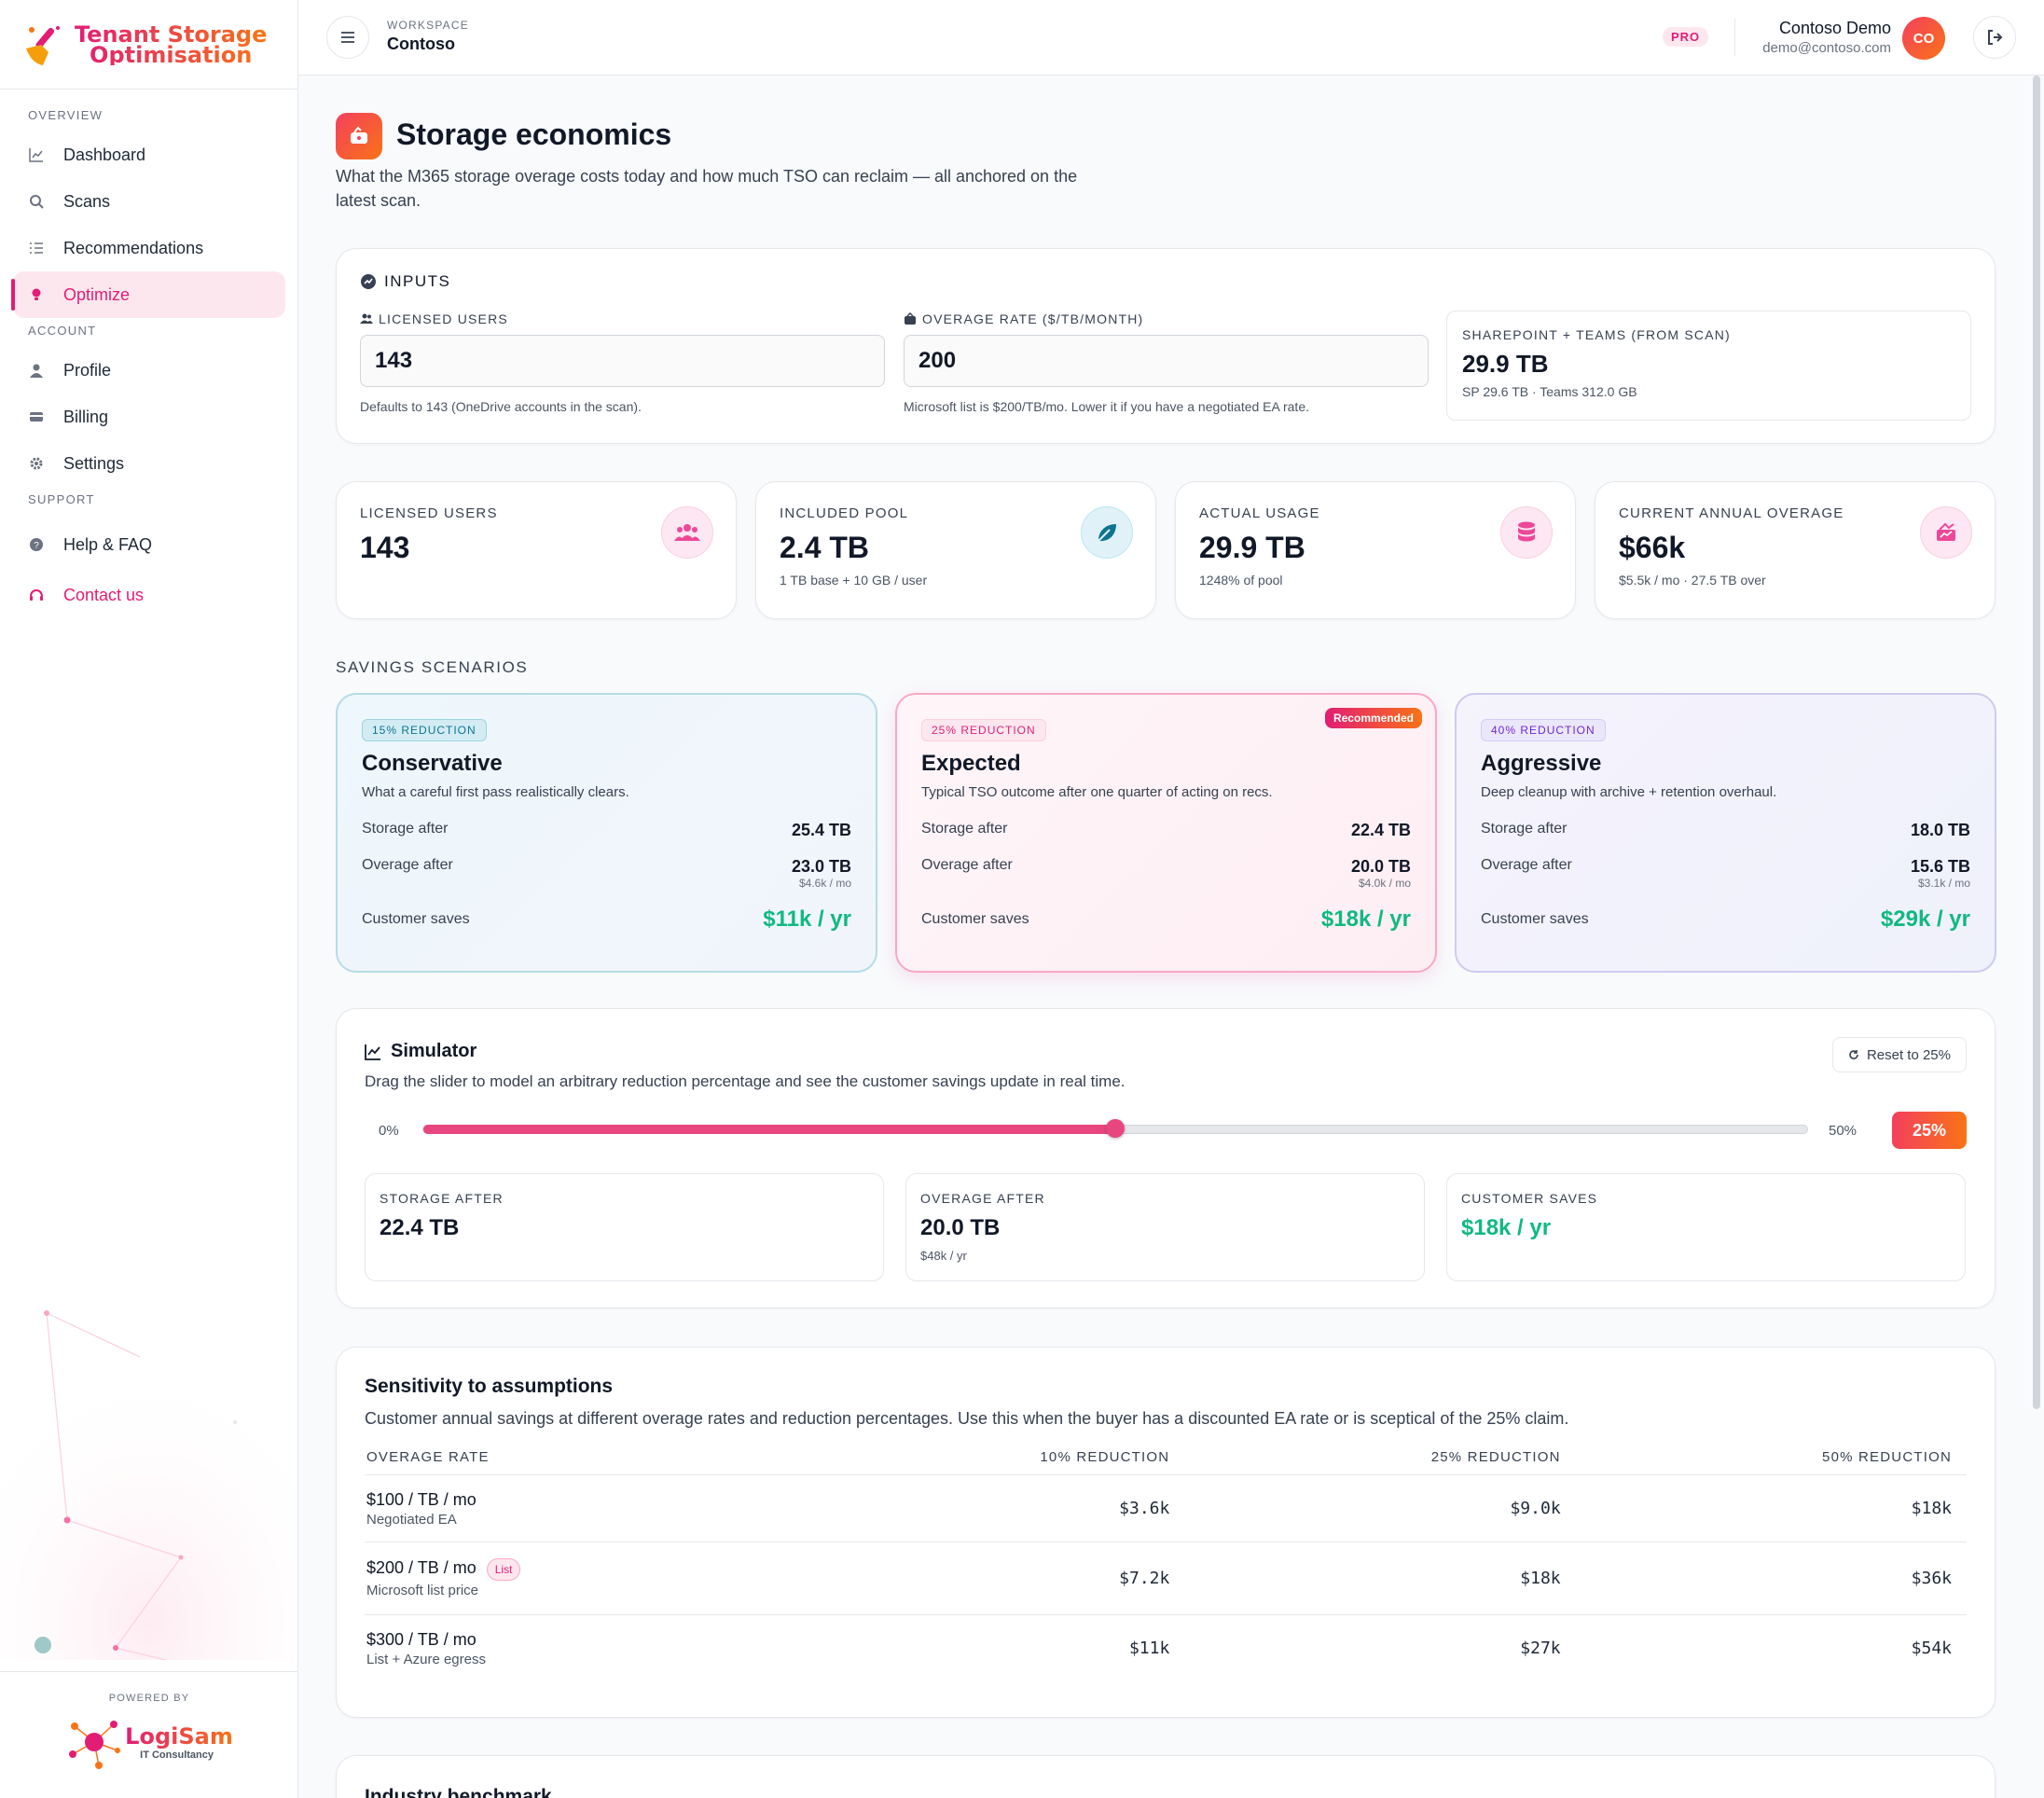  Describe the element at coordinates (149, 544) in the screenshot. I see `sidebar-item-help: ? Help & FAQ` at that location.